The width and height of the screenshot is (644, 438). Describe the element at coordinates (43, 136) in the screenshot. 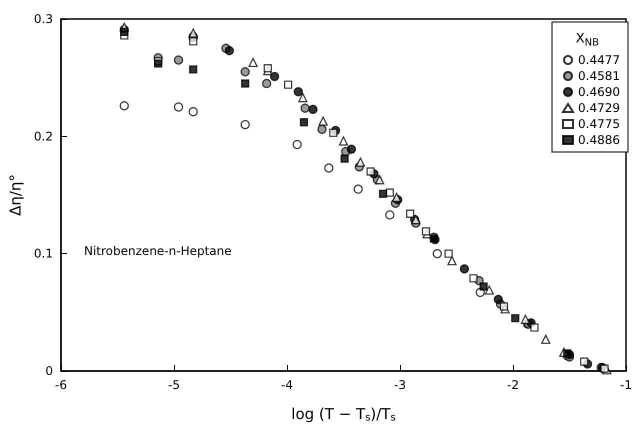

I see `y-tick-label: 0.2` at that location.